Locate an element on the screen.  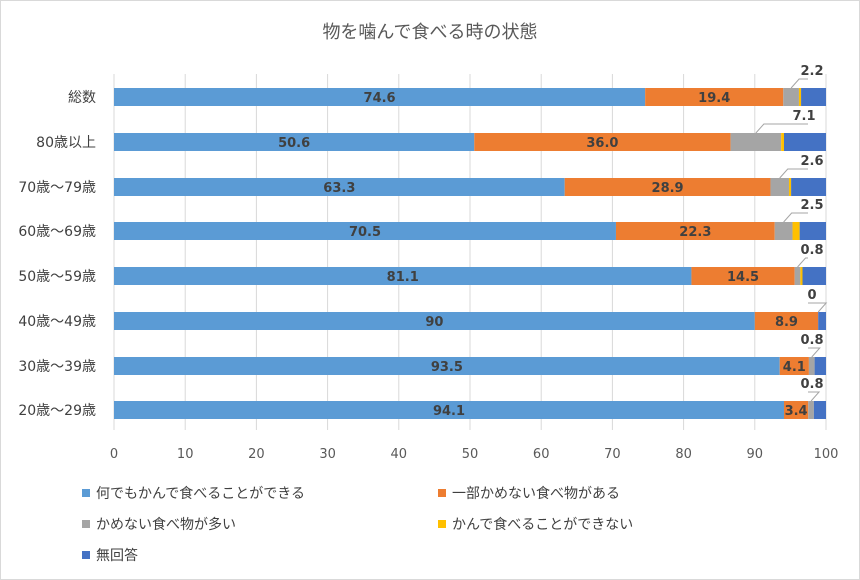
category-label: 30歳～39歳 is located at coordinates (57, 367).